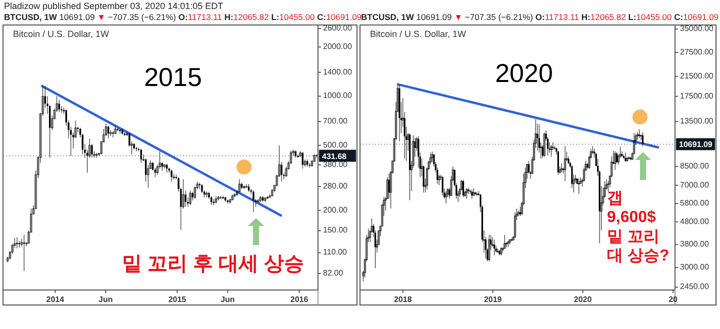 Image resolution: width=720 pixels, height=329 pixels. Describe the element at coordinates (335, 230) in the screenshot. I see `y-tick-label: 150.00` at that location.